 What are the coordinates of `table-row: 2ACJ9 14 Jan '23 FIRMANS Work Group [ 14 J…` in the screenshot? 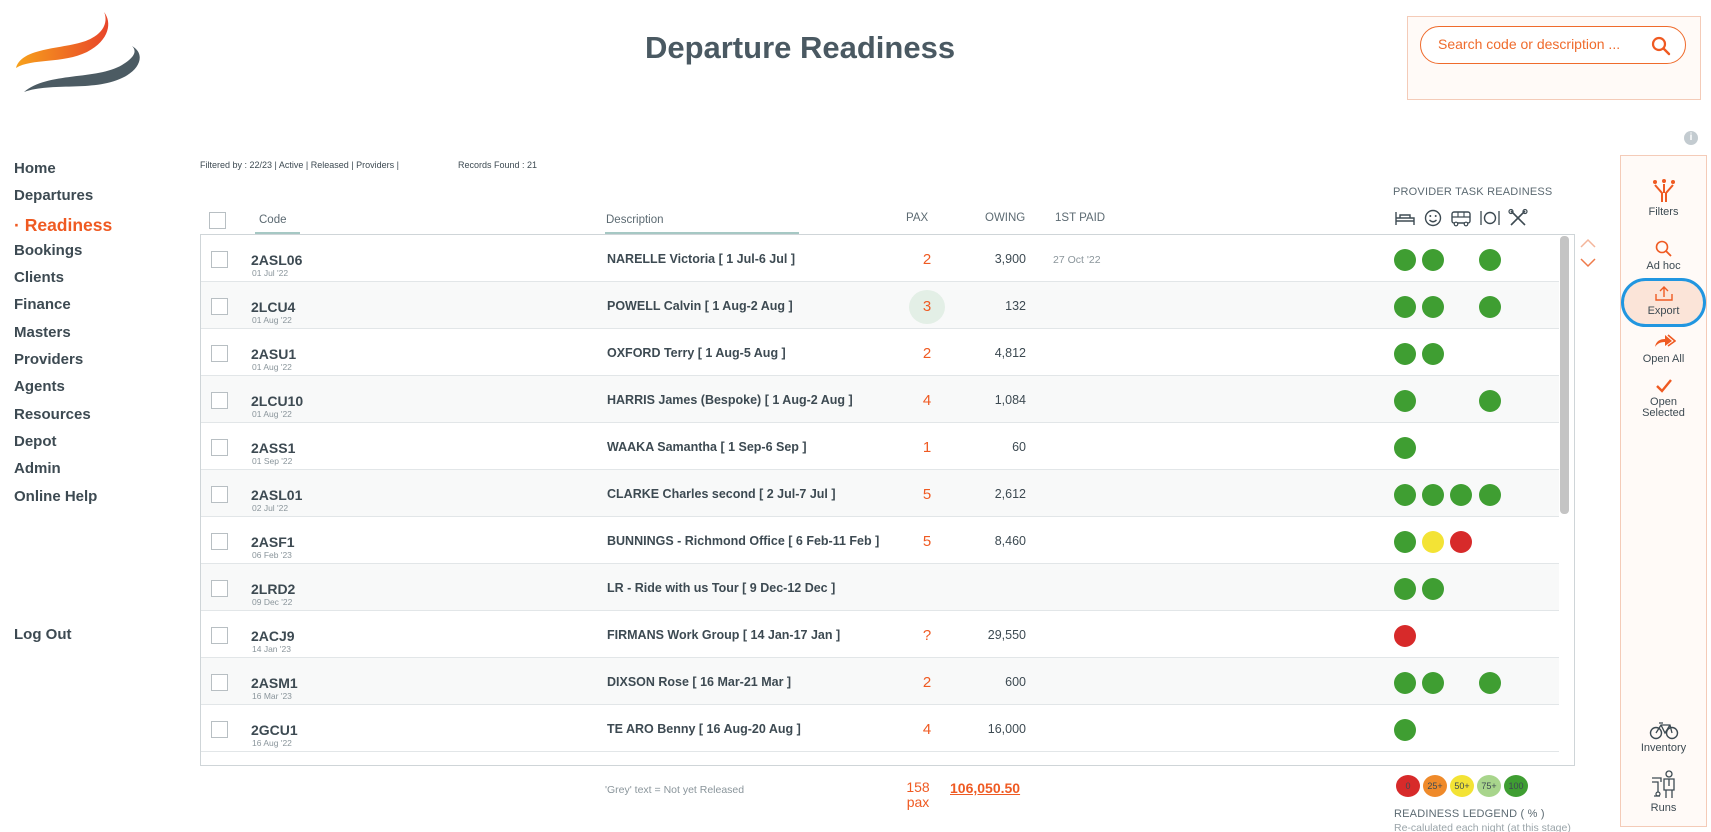 It's located at (880, 634).